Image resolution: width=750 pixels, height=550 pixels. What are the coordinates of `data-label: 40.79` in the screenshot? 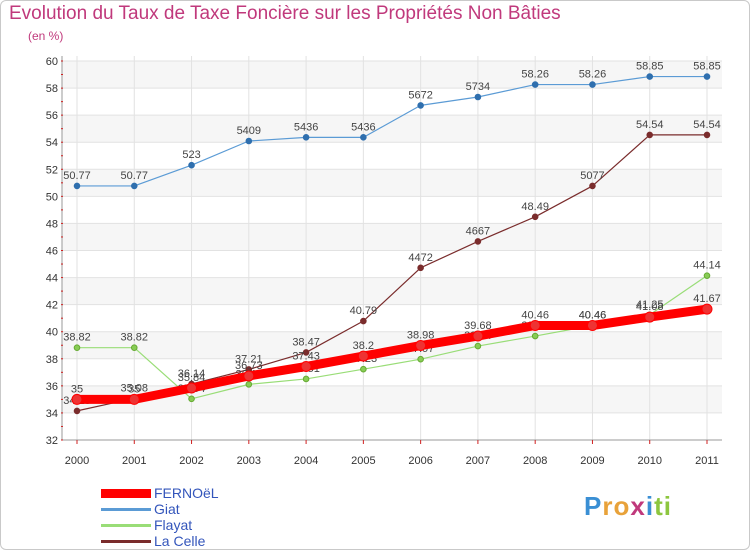 It's located at (364, 311).